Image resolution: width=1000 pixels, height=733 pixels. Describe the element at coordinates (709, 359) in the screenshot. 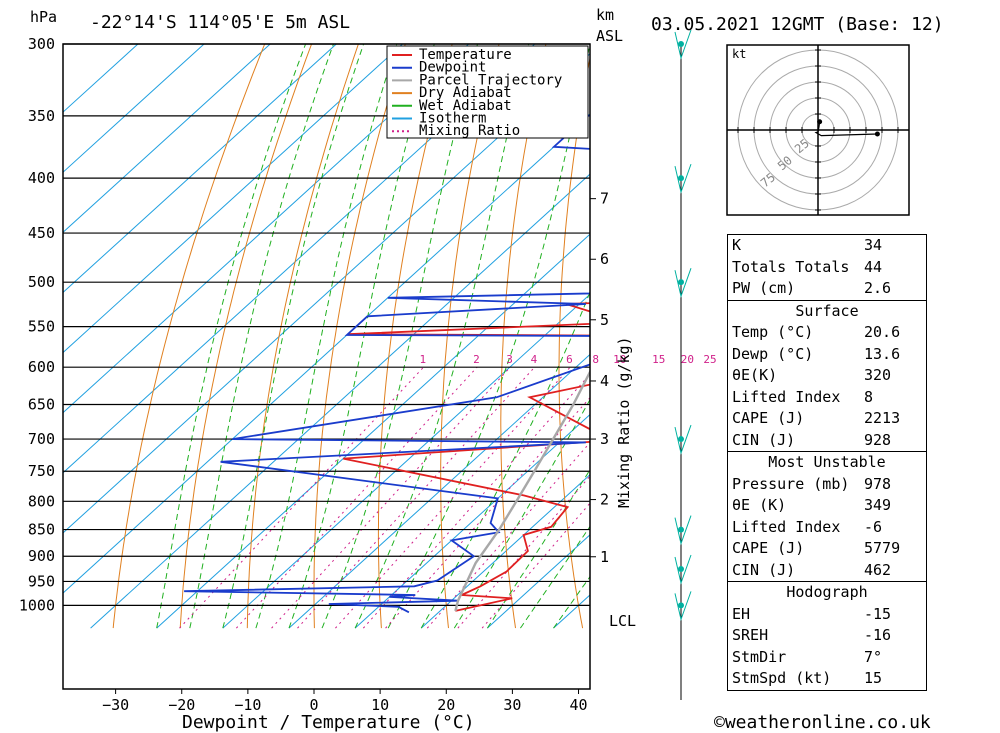

I see `mixing-ratio-label: 25` at that location.